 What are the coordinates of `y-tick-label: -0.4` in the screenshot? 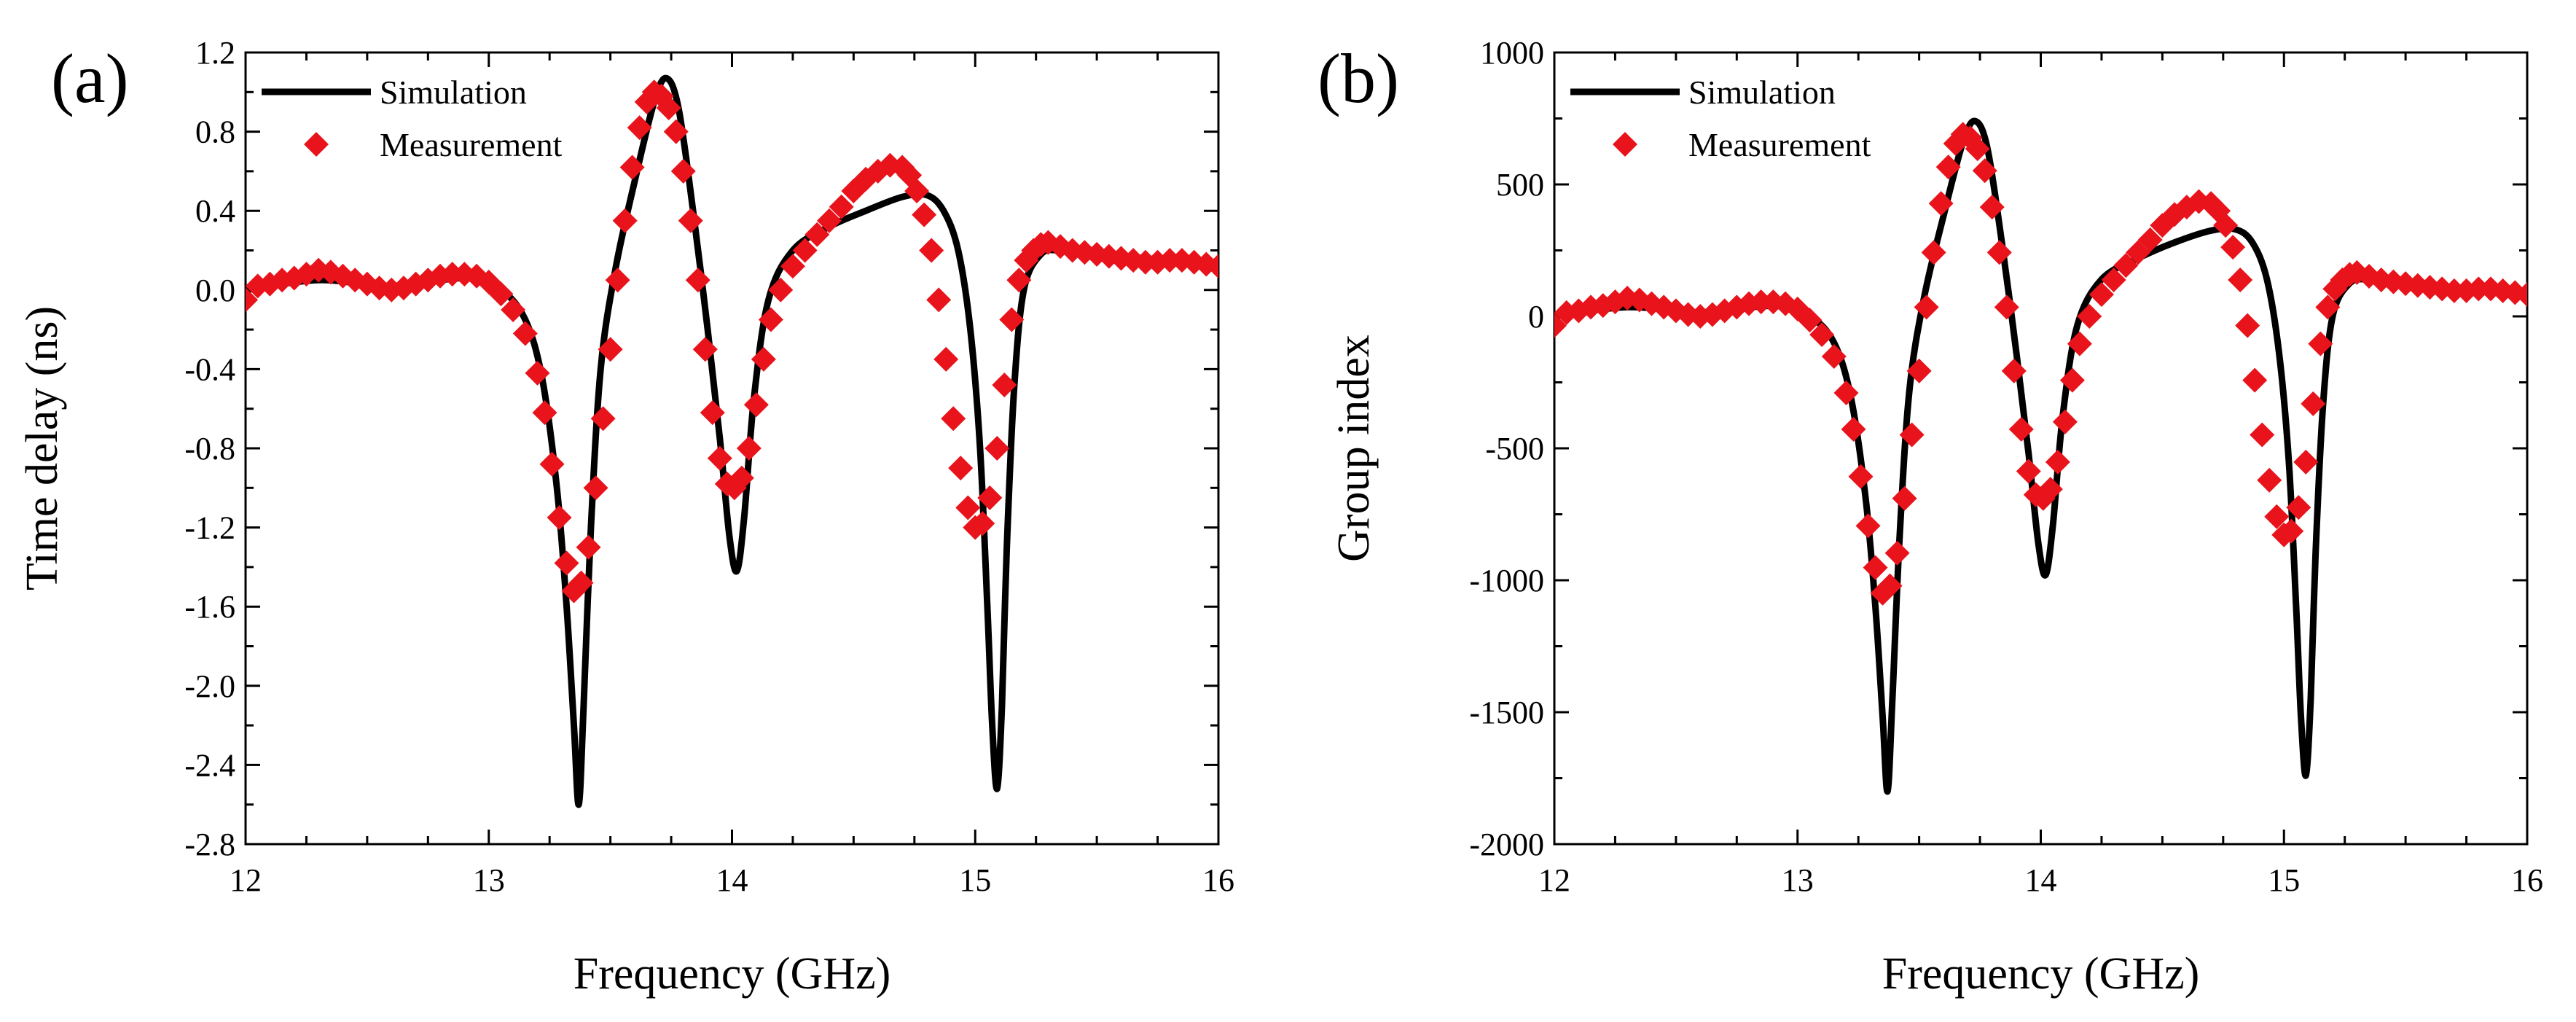 It's located at (209, 369).